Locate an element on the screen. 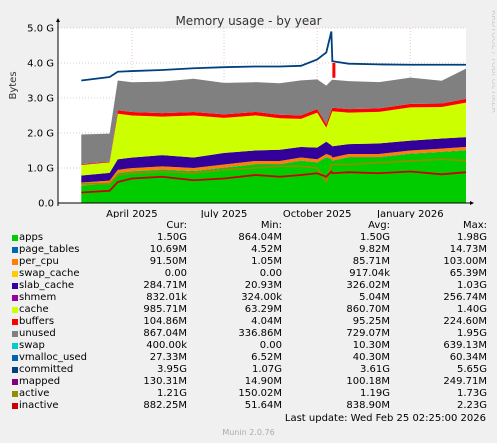  munin-version: Munin 2.0.76 is located at coordinates (248, 432).